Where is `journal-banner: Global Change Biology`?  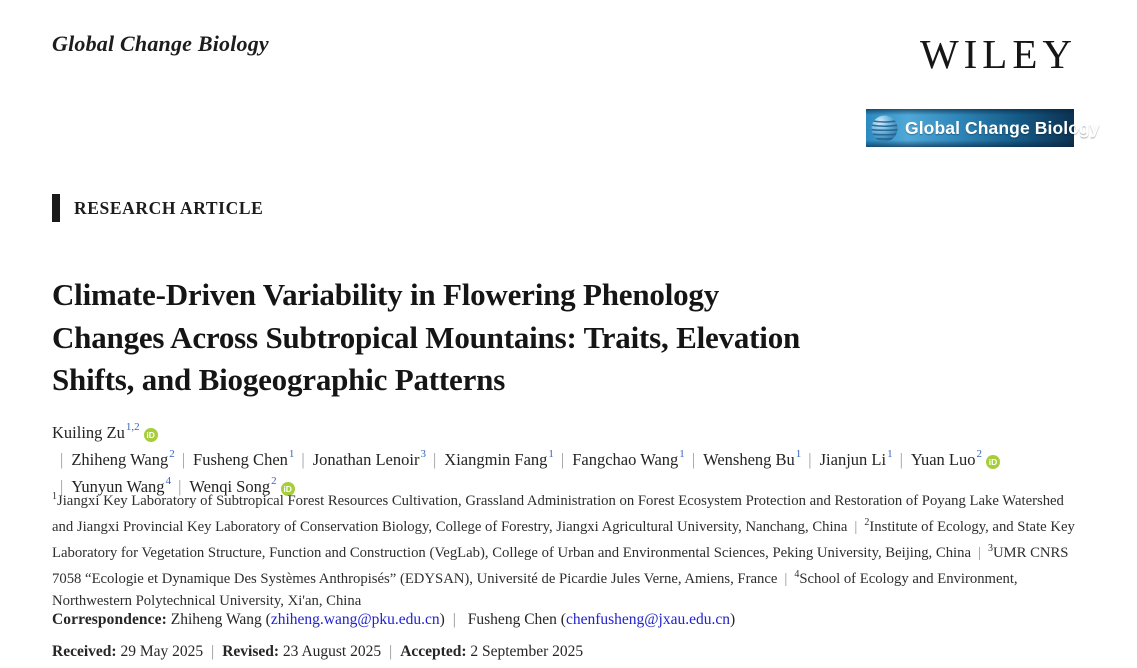 journal-banner: Global Change Biology is located at coordinates (983, 128).